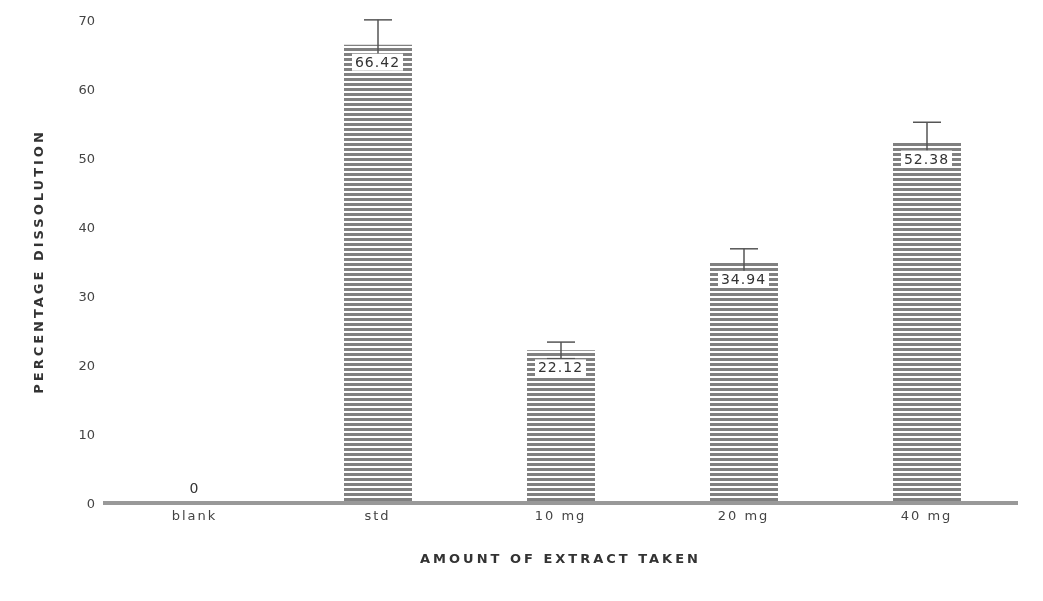  I want to click on y-tick-label: 50, so click(86, 158).